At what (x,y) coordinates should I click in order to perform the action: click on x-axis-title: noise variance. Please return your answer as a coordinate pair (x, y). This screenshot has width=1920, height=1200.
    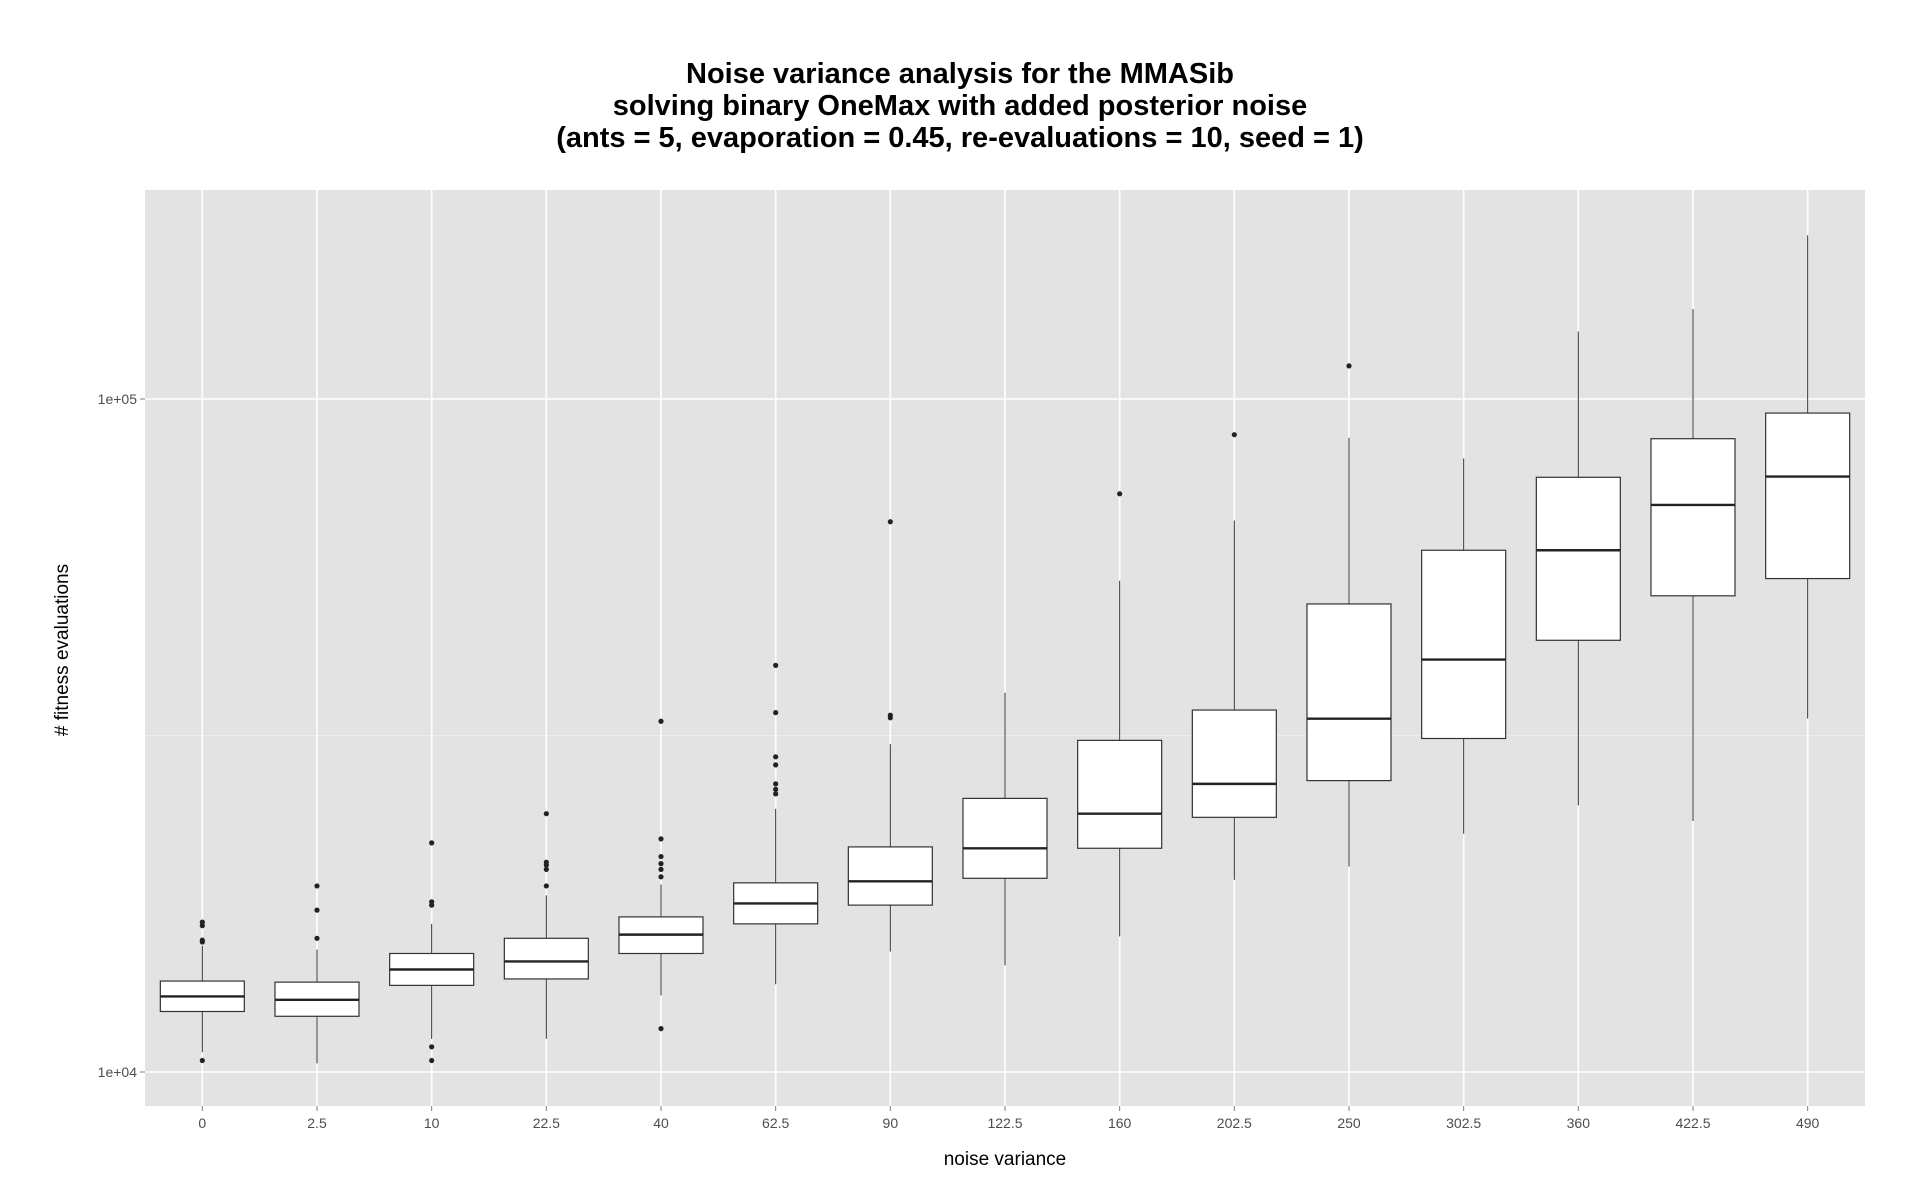
    Looking at the image, I should click on (1005, 1159).